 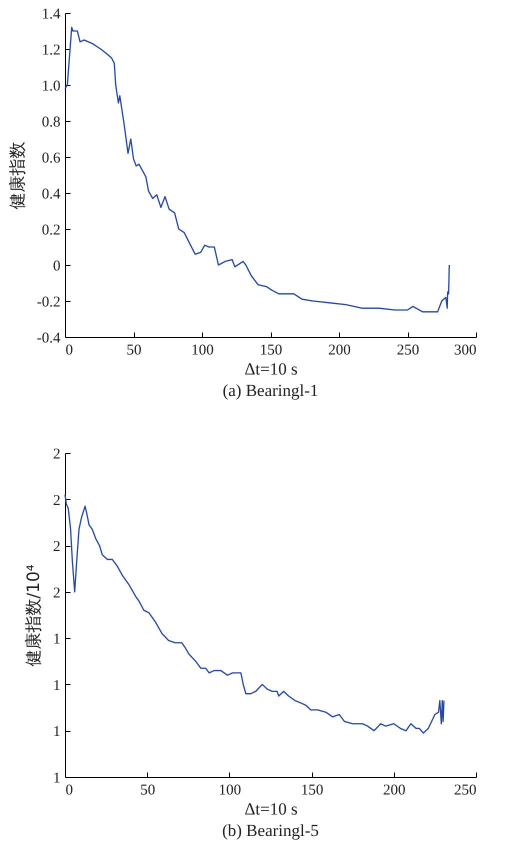 I want to click on y-axis-title: 健康指数, so click(x=18, y=176).